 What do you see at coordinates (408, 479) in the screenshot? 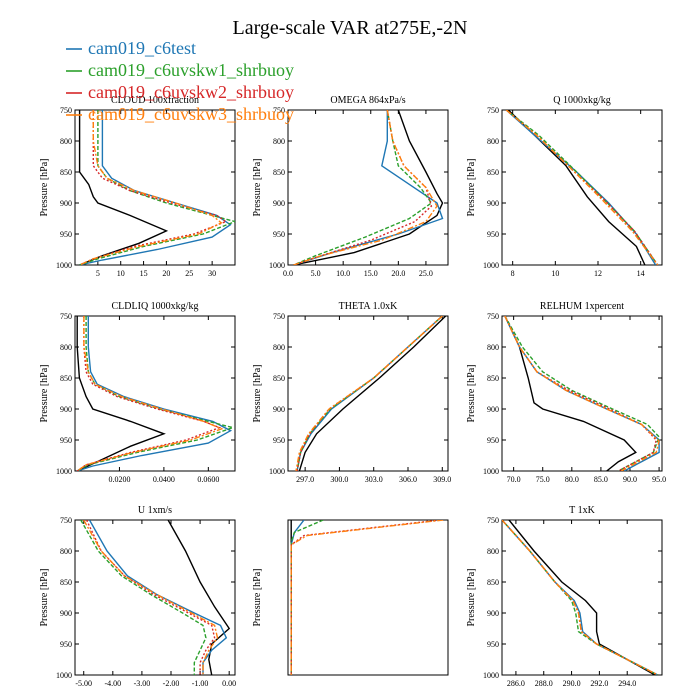
I see `x-tick-label: 306.0` at bounding box center [408, 479].